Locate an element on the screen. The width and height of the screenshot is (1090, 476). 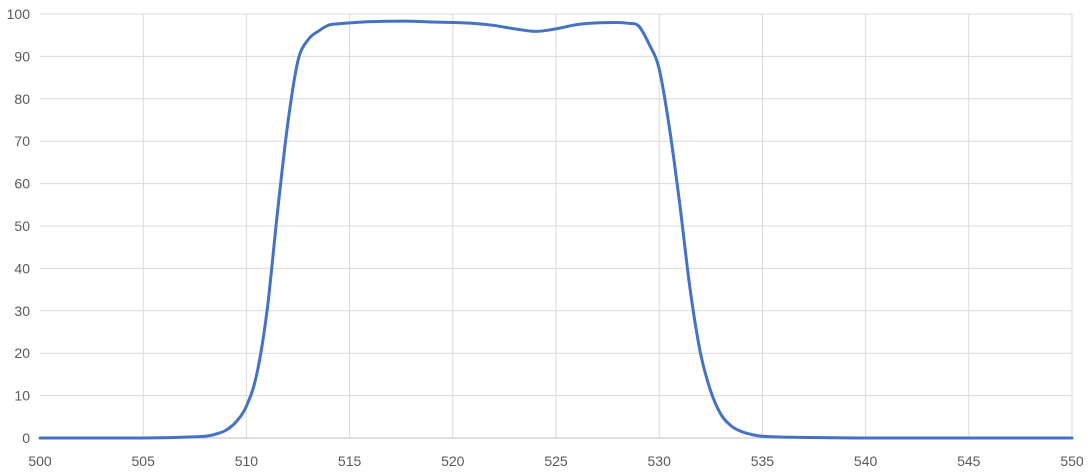
y-tick-label-70: 70 is located at coordinates (22, 141).